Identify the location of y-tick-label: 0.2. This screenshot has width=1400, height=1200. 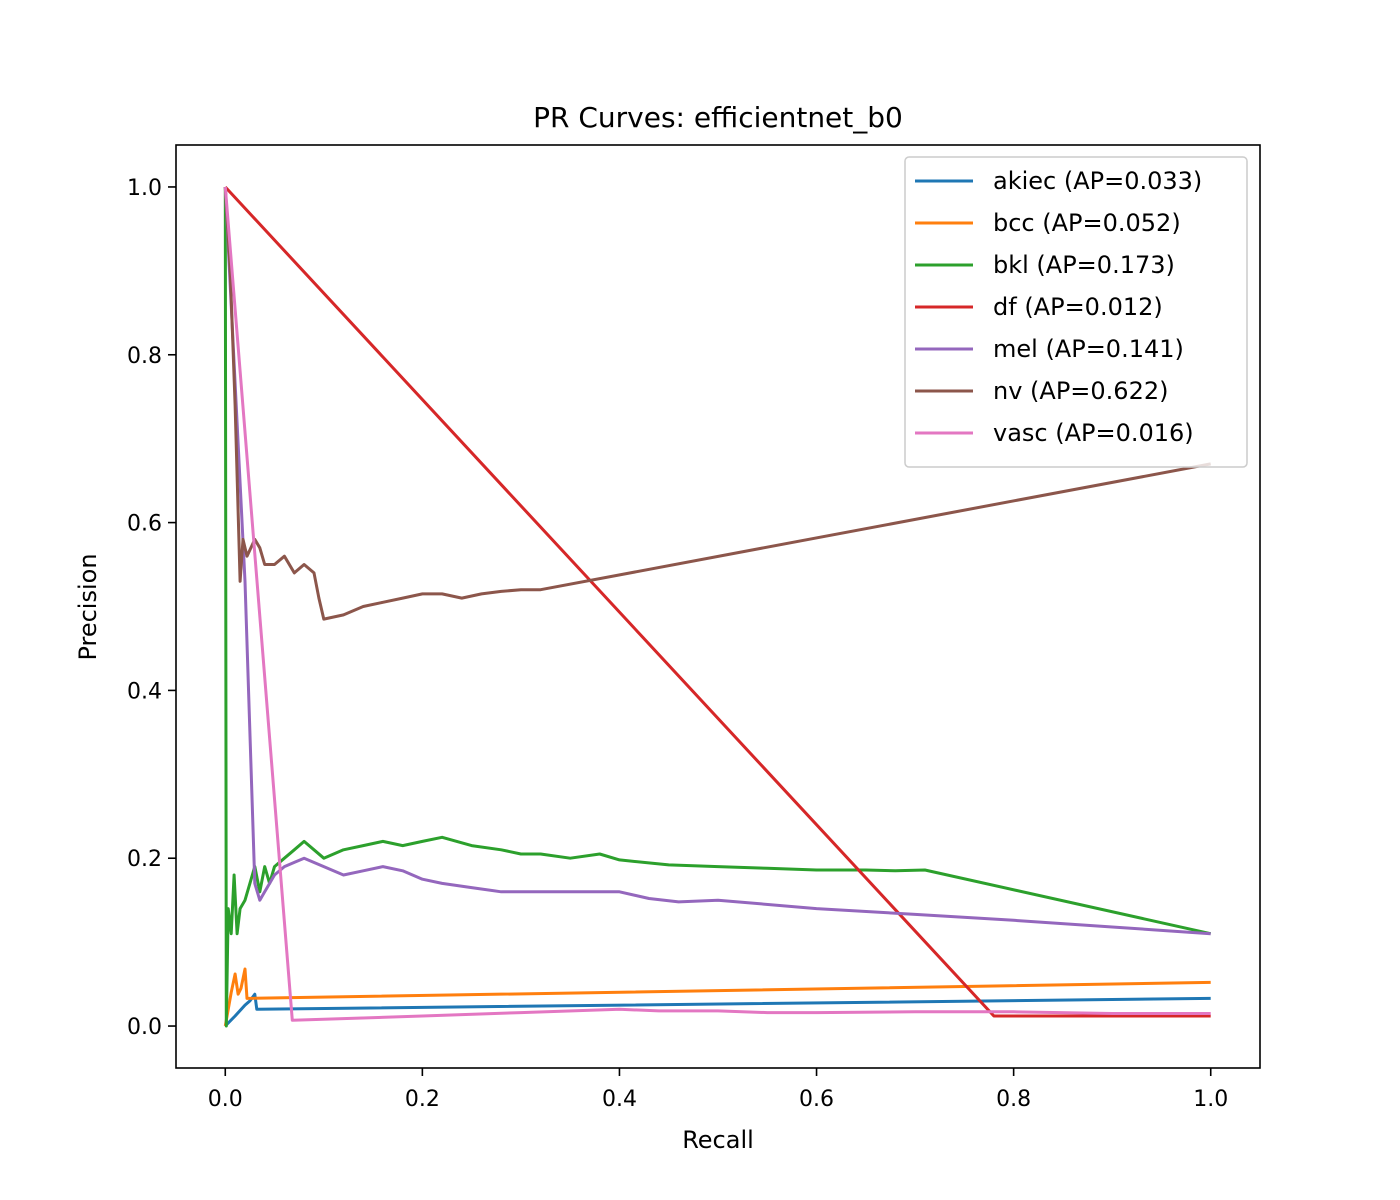
(144, 859).